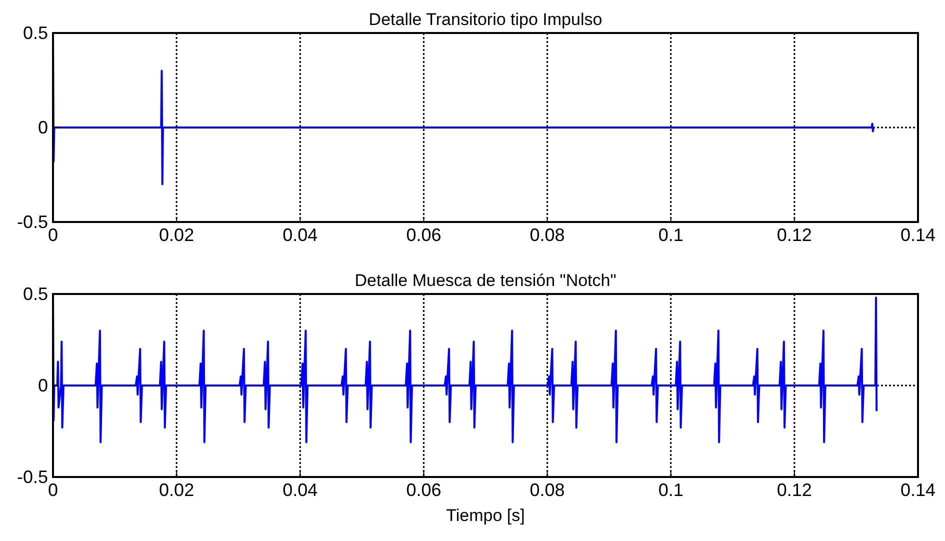 The width and height of the screenshot is (945, 541). What do you see at coordinates (485, 280) in the screenshot?
I see `chart-title: Detalle Muesca de tensión "Notch"` at bounding box center [485, 280].